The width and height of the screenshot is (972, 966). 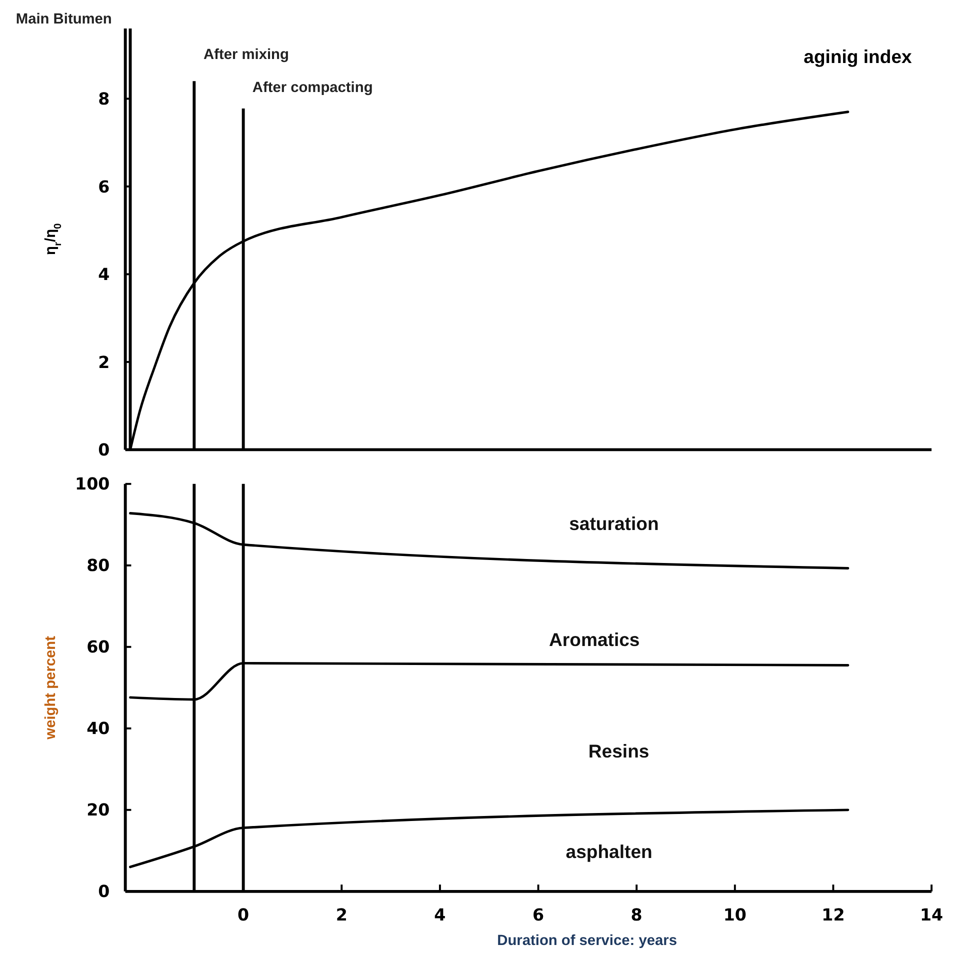 I want to click on annotation: Resins, so click(x=619, y=751).